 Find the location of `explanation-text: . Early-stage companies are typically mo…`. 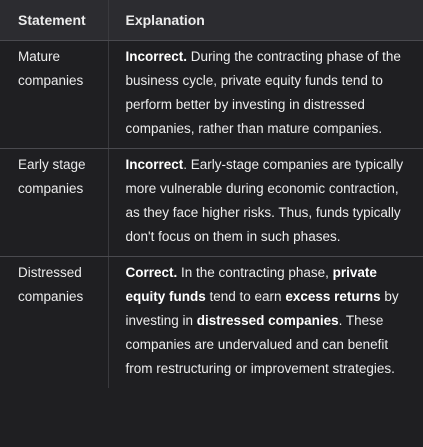

explanation-text: . Early-stage companies are typically mo… is located at coordinates (264, 200).